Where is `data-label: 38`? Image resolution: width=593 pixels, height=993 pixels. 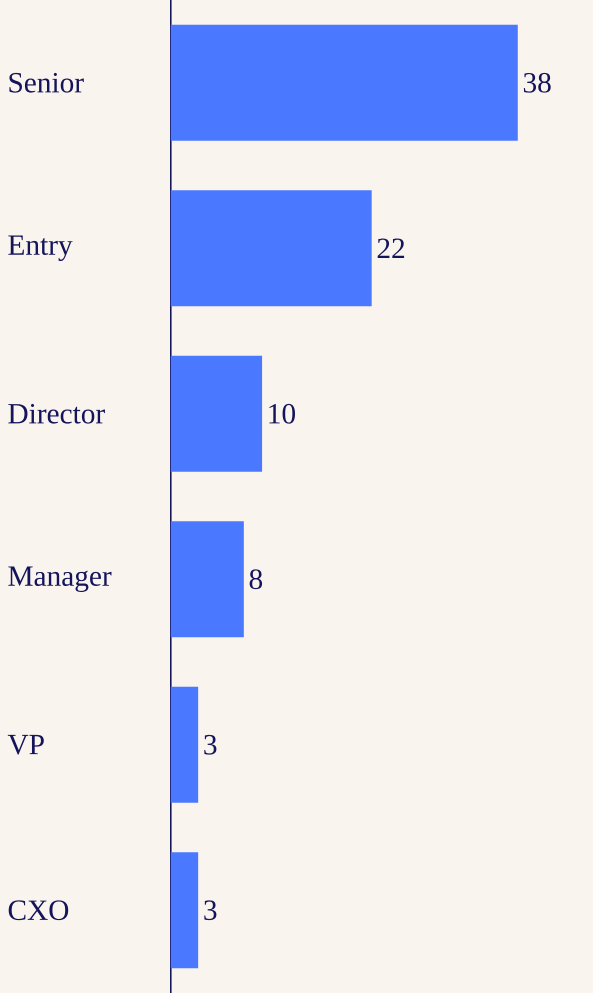 data-label: 38 is located at coordinates (537, 82).